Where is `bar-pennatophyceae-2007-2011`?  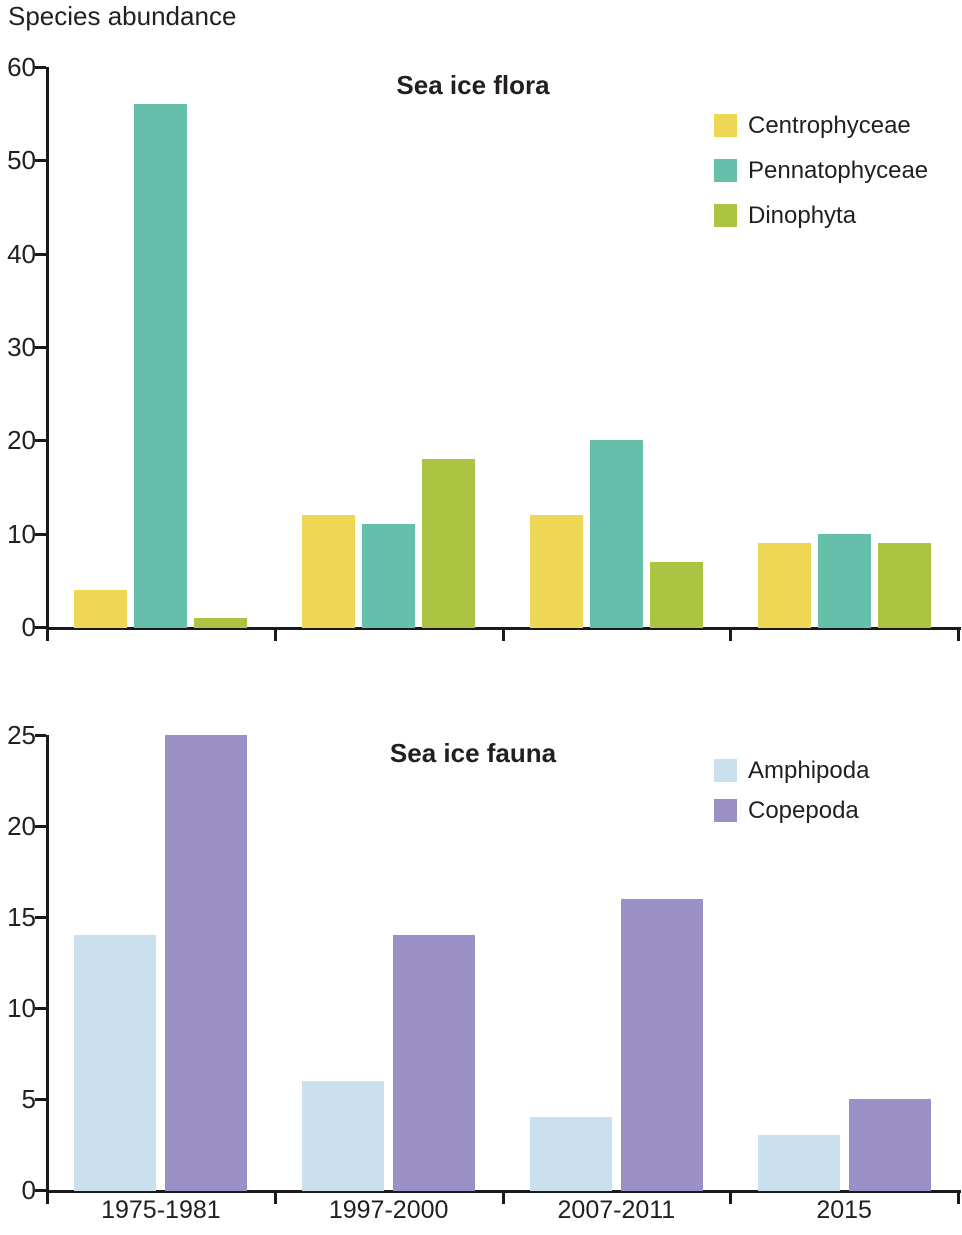
bar-pennatophyceae-2007-2011 is located at coordinates (616, 534).